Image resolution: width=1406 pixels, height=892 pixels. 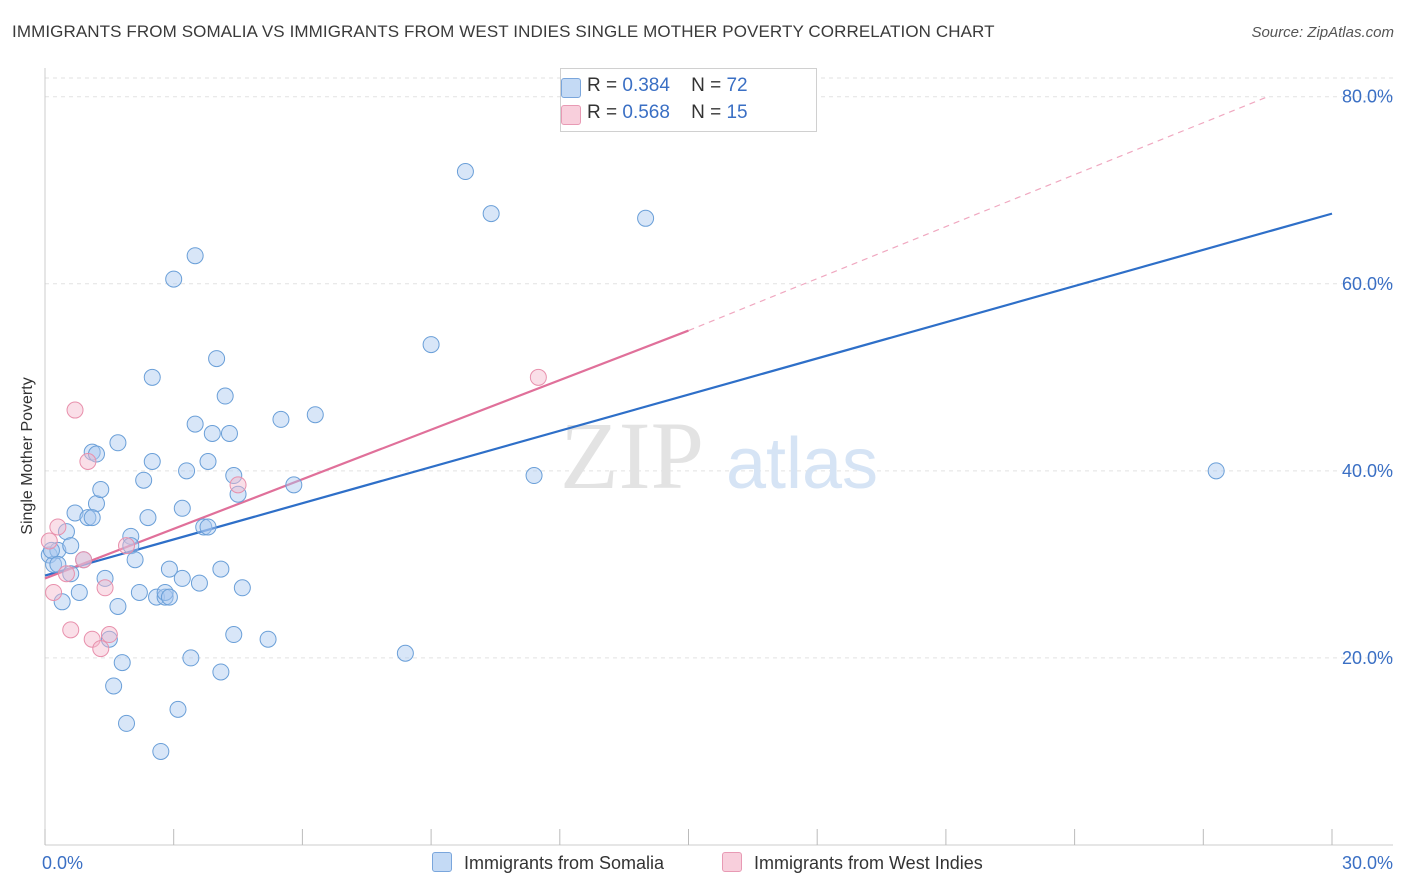 What do you see at coordinates (1367, 863) in the screenshot?
I see `x-tick-label: 30.0%` at bounding box center [1367, 863].